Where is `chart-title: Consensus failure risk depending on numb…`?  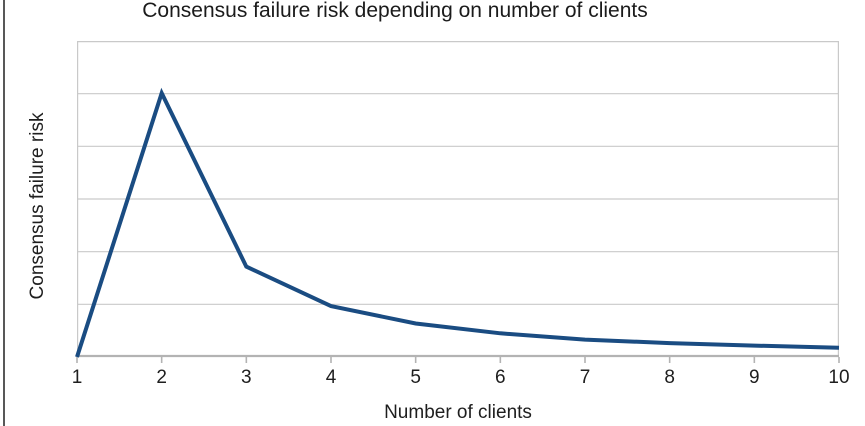
chart-title: Consensus failure risk depending on numb… is located at coordinates (395, 11).